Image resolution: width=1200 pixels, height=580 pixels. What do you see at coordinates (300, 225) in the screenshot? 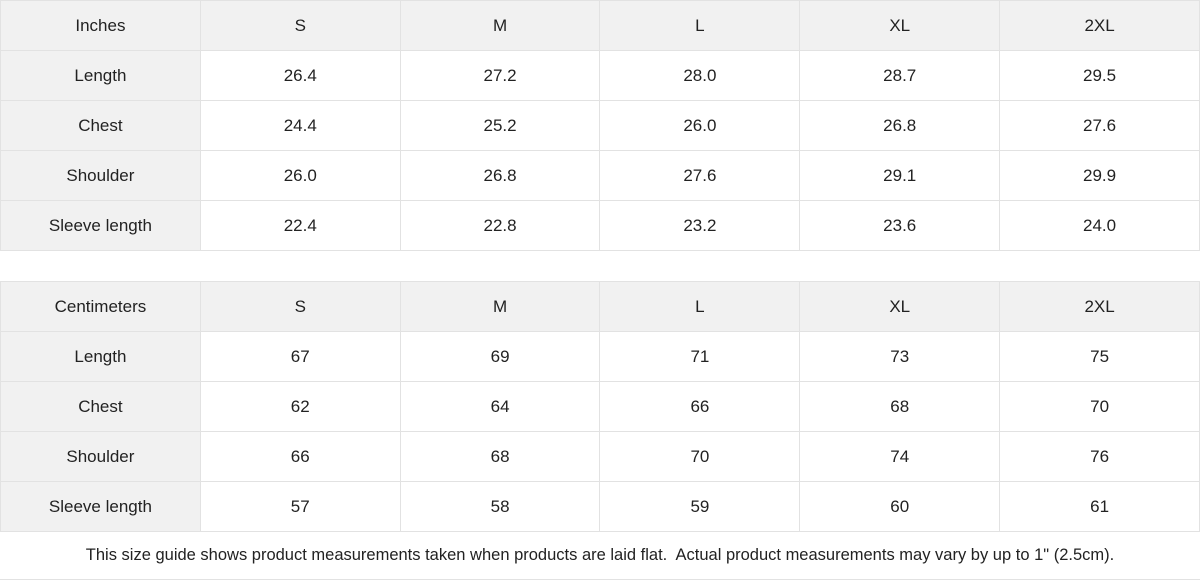
I see `measurement-cell: 22.4` at bounding box center [300, 225].